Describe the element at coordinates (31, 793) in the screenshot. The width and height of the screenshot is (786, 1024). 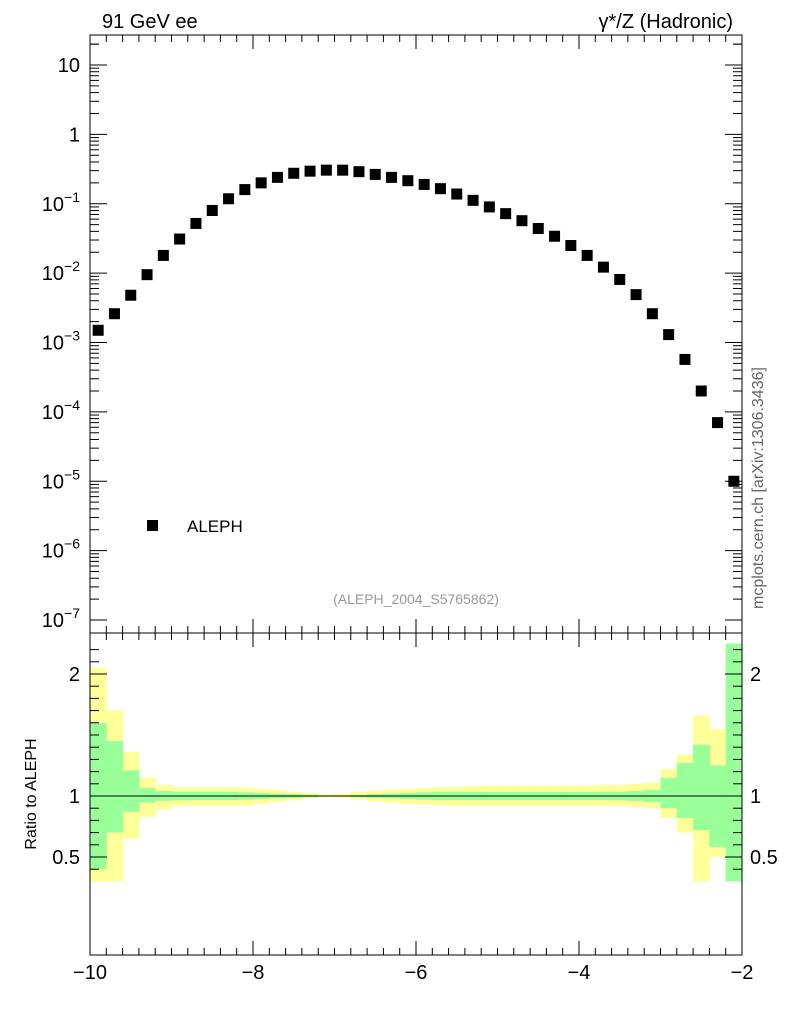
I see `ratio-y-axis-label: Ratio to ALEPH` at that location.